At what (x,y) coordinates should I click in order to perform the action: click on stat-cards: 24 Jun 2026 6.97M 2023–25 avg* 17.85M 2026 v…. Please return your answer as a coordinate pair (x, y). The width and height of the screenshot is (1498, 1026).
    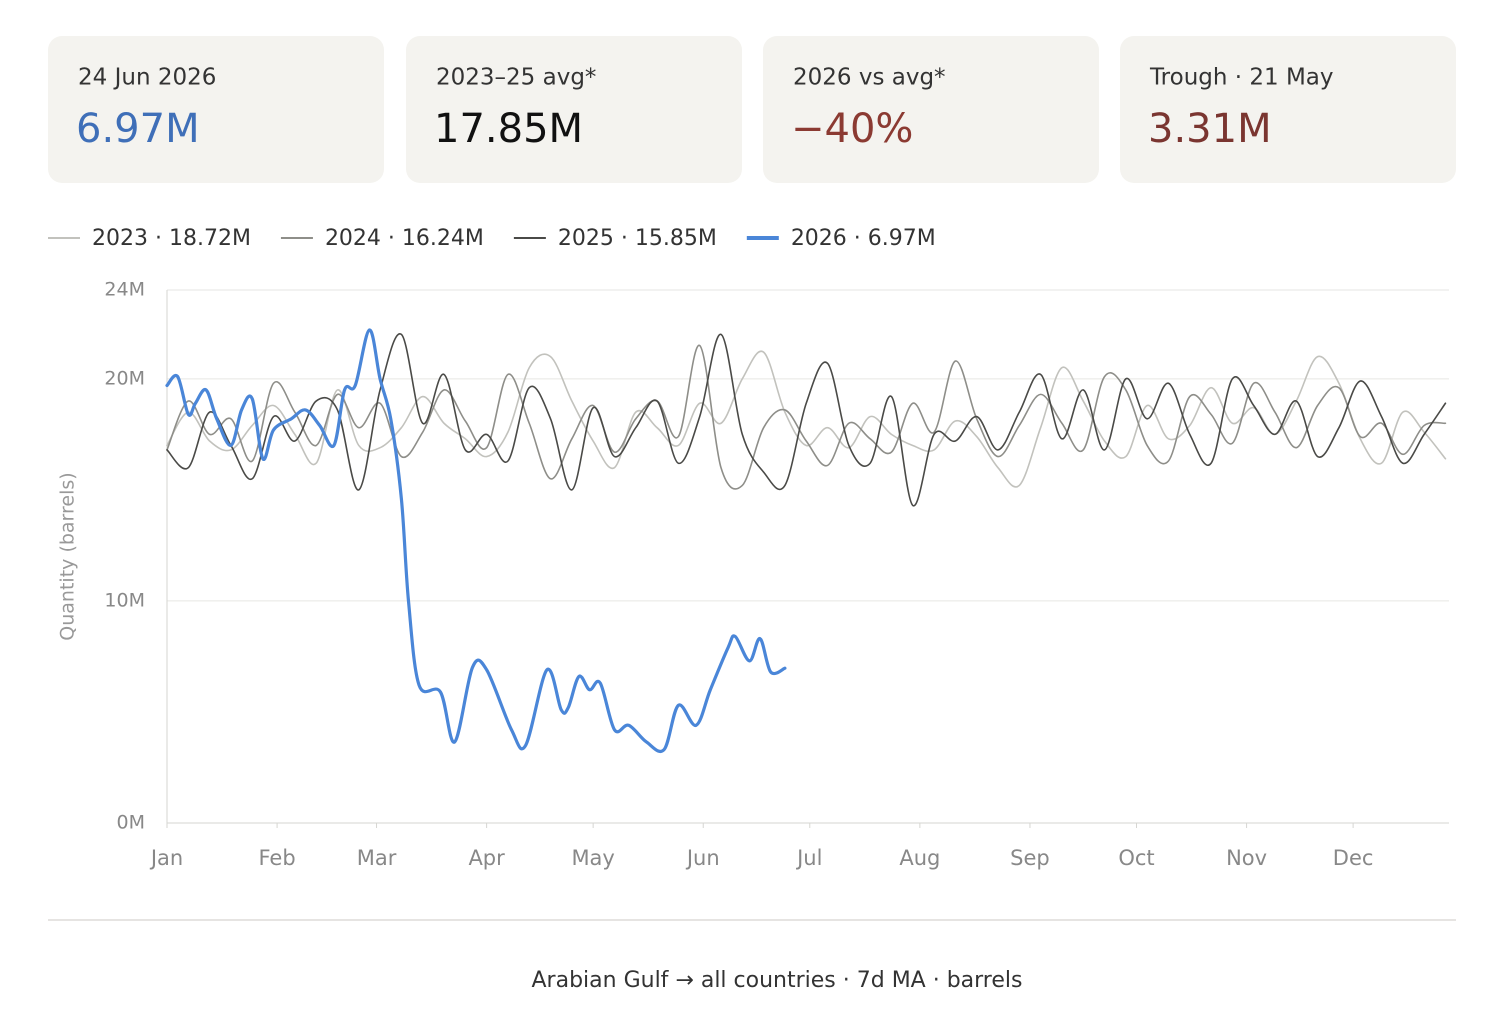
    Looking at the image, I should click on (752, 109).